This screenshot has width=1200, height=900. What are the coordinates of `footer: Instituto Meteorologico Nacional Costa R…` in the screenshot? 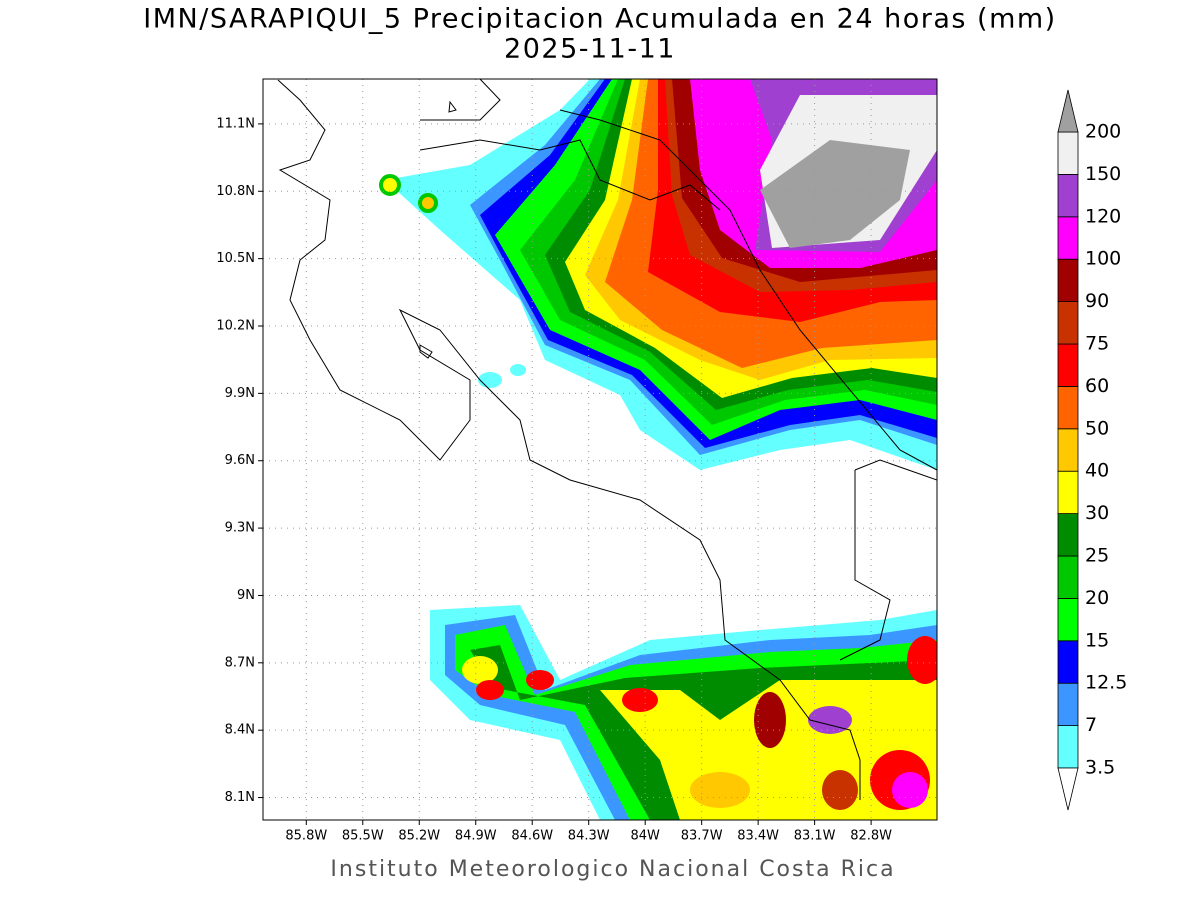 It's located at (612, 869).